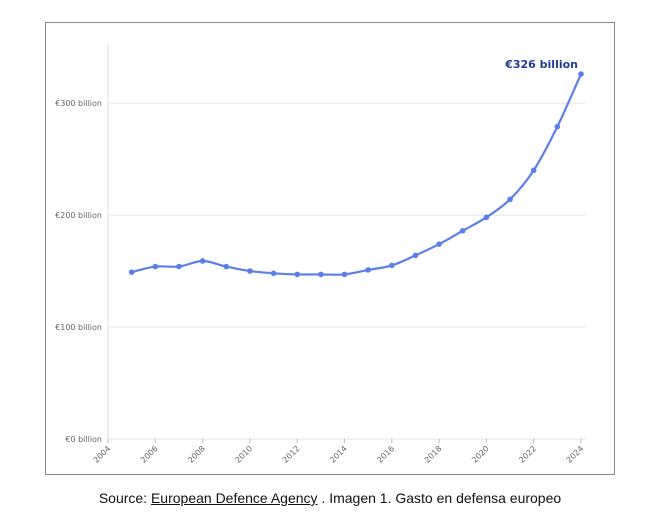 This screenshot has height=518, width=660. Describe the element at coordinates (441, 498) in the screenshot. I see `caption-suffix: . Imagen 1. Gasto en defensa europeo` at that location.